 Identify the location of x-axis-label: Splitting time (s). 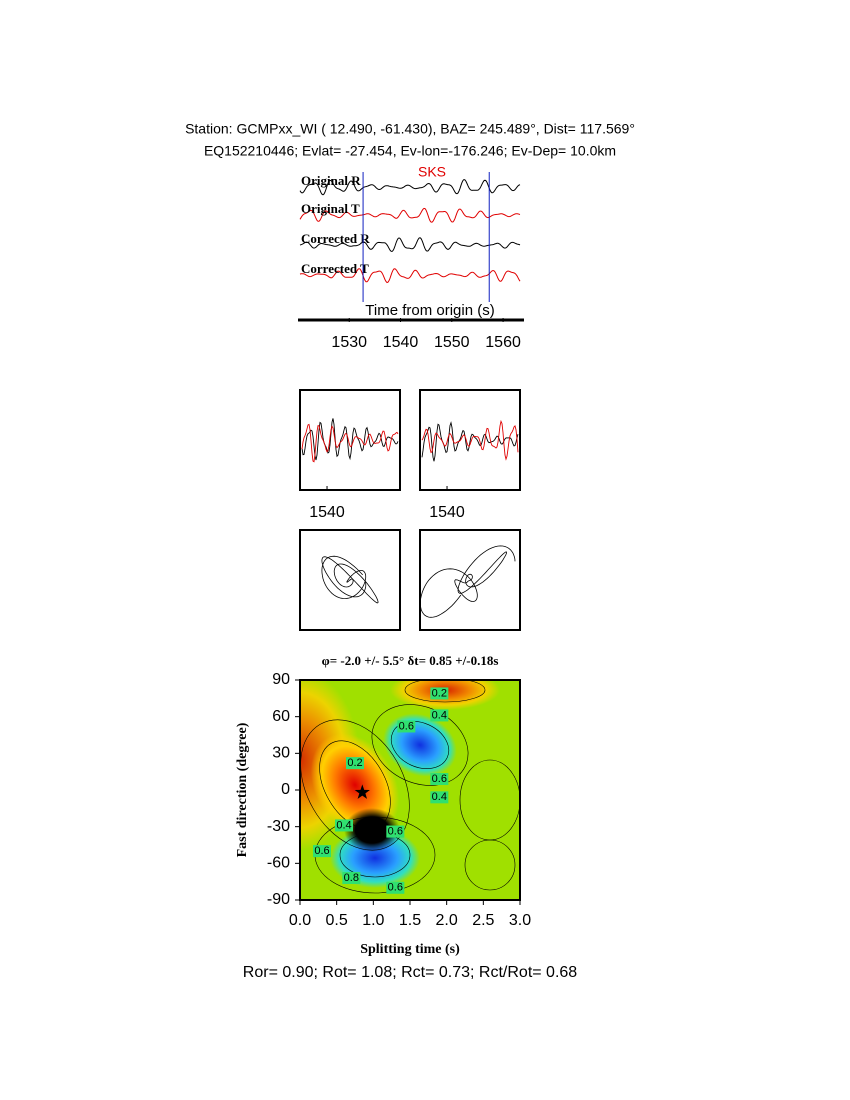
(410, 949).